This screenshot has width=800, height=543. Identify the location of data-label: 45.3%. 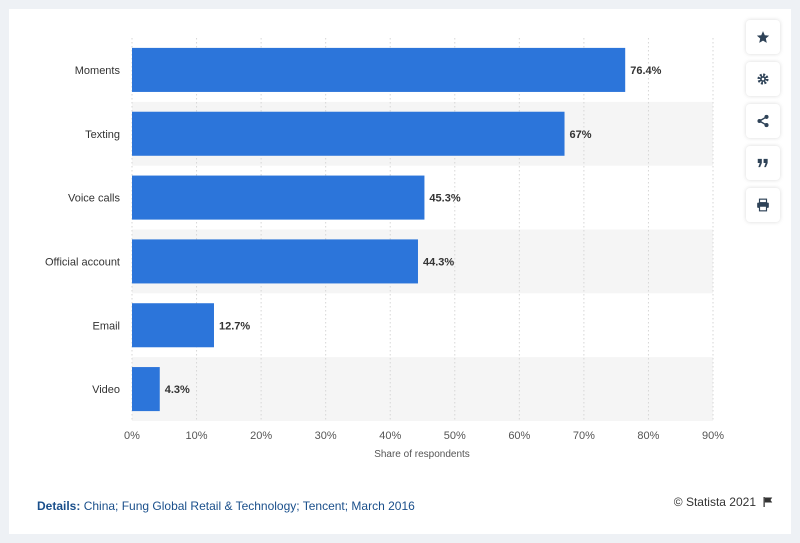
(444, 199).